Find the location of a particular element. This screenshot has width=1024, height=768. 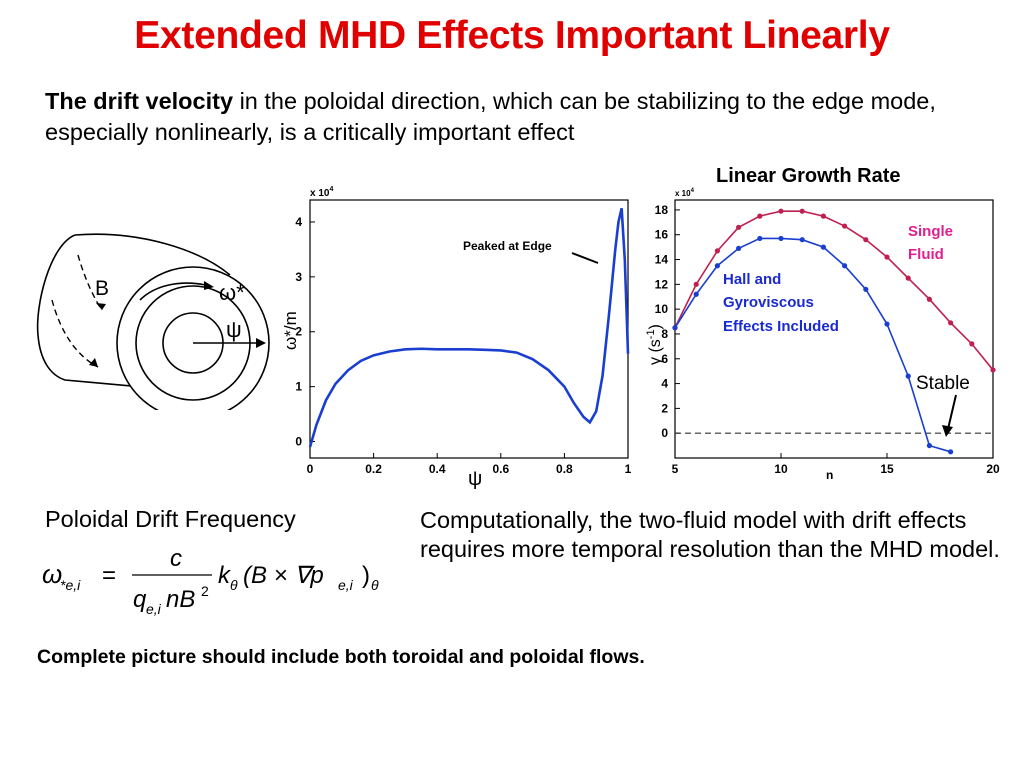

chart2-stable-label: Stable is located at coordinates (943, 383).